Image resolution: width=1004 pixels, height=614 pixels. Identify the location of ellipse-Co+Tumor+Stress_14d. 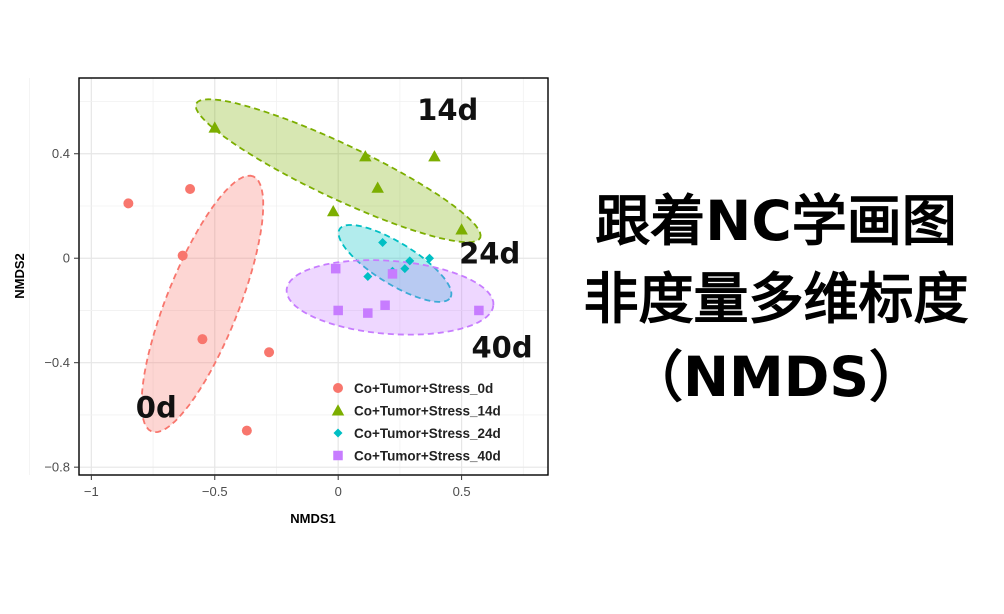
(338, 171).